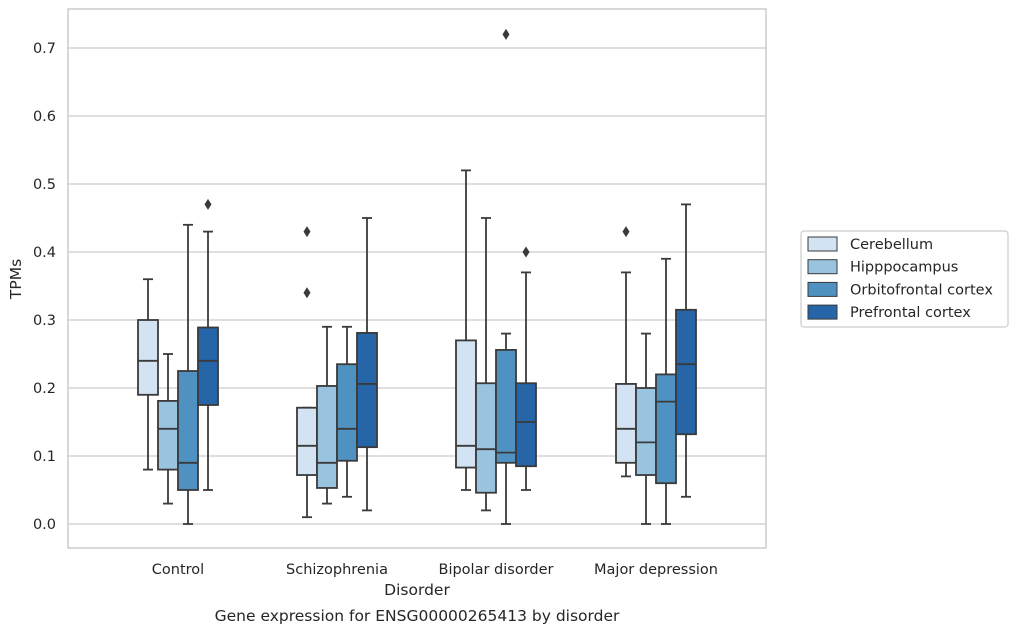  Describe the element at coordinates (656, 570) in the screenshot. I see `x-tick-label: Major depression` at that location.